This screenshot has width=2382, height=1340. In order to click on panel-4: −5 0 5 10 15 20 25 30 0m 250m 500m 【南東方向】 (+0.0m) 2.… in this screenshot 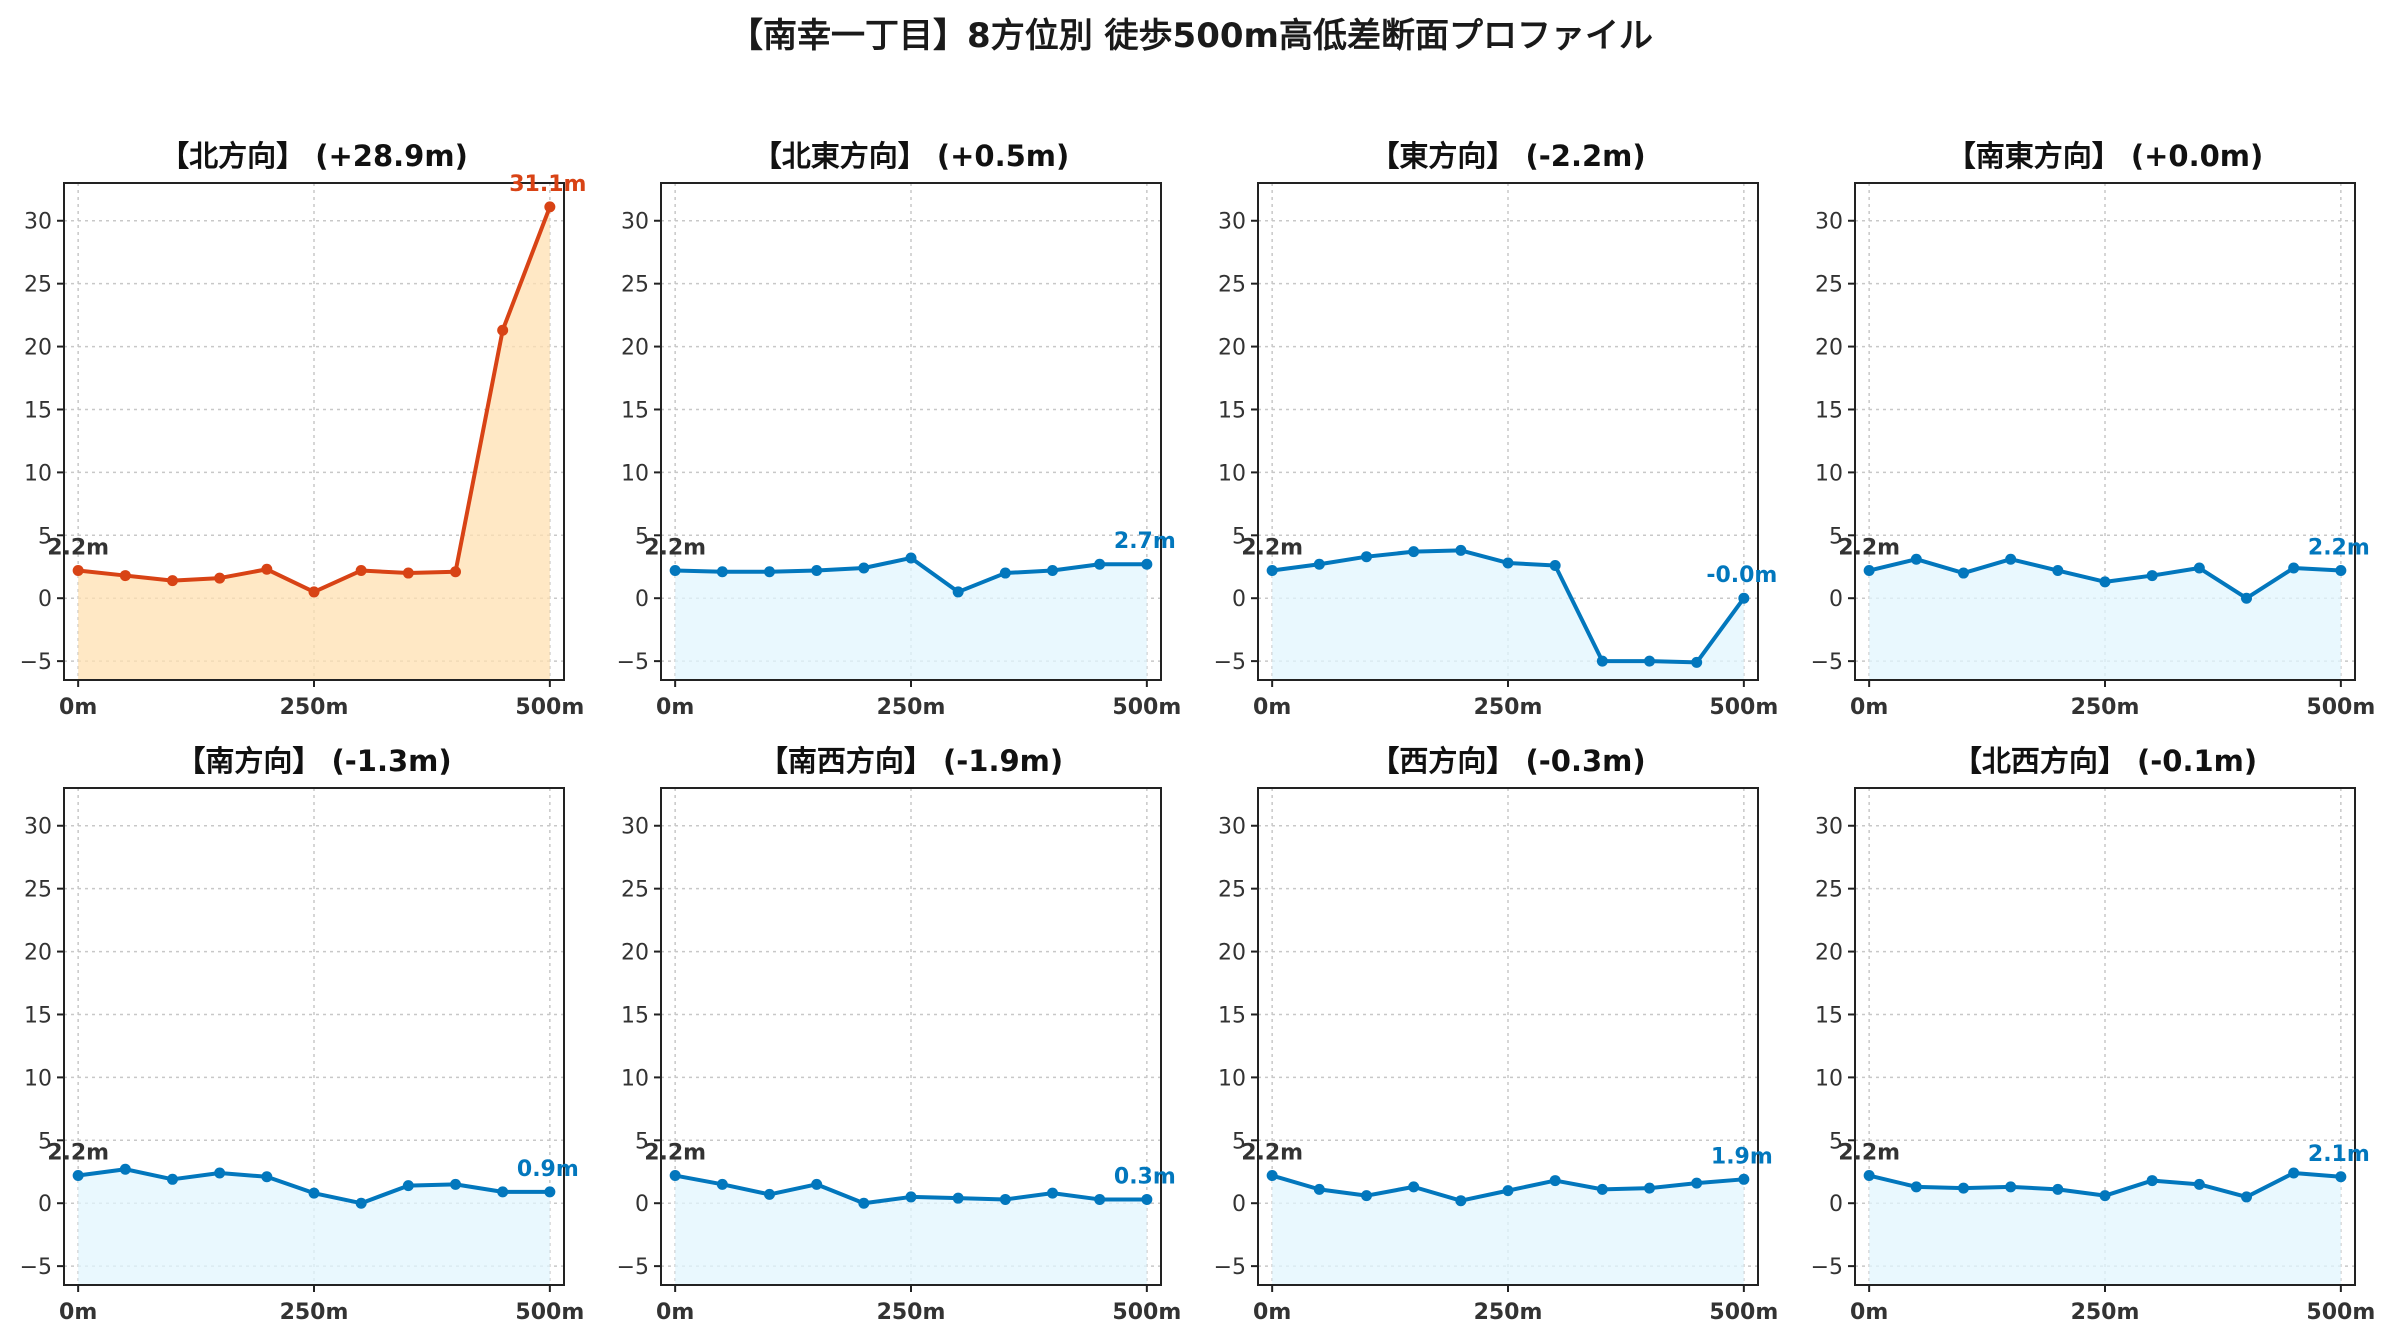, I will do `click(2093, 429)`.